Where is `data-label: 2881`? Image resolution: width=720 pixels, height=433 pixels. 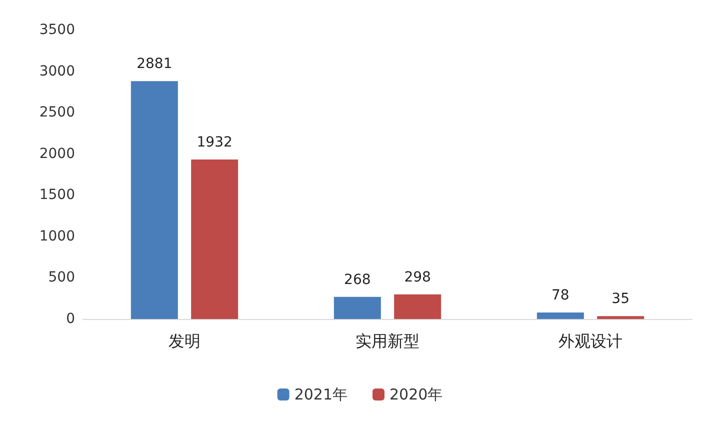
data-label: 2881 is located at coordinates (154, 64).